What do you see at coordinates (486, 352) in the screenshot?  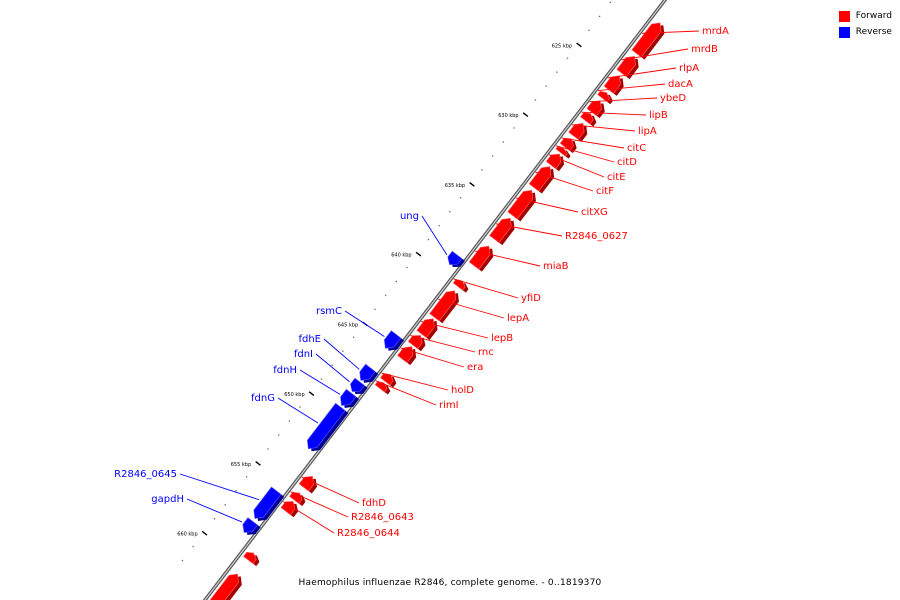 I see `gene-label-rnc: rnc` at bounding box center [486, 352].